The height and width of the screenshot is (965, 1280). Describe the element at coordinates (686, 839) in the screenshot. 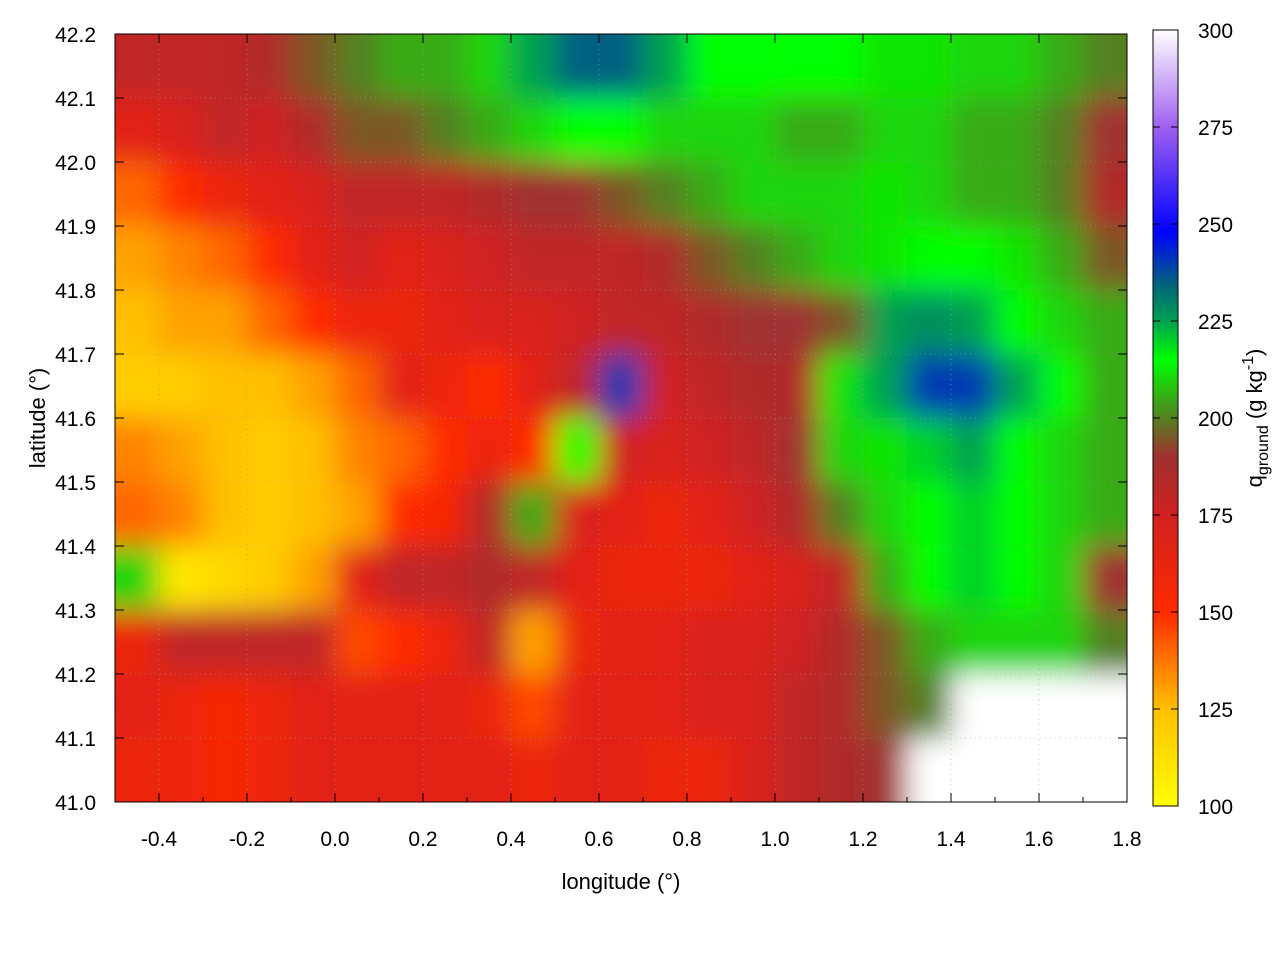

I see `x-tick-label: 0.8` at that location.